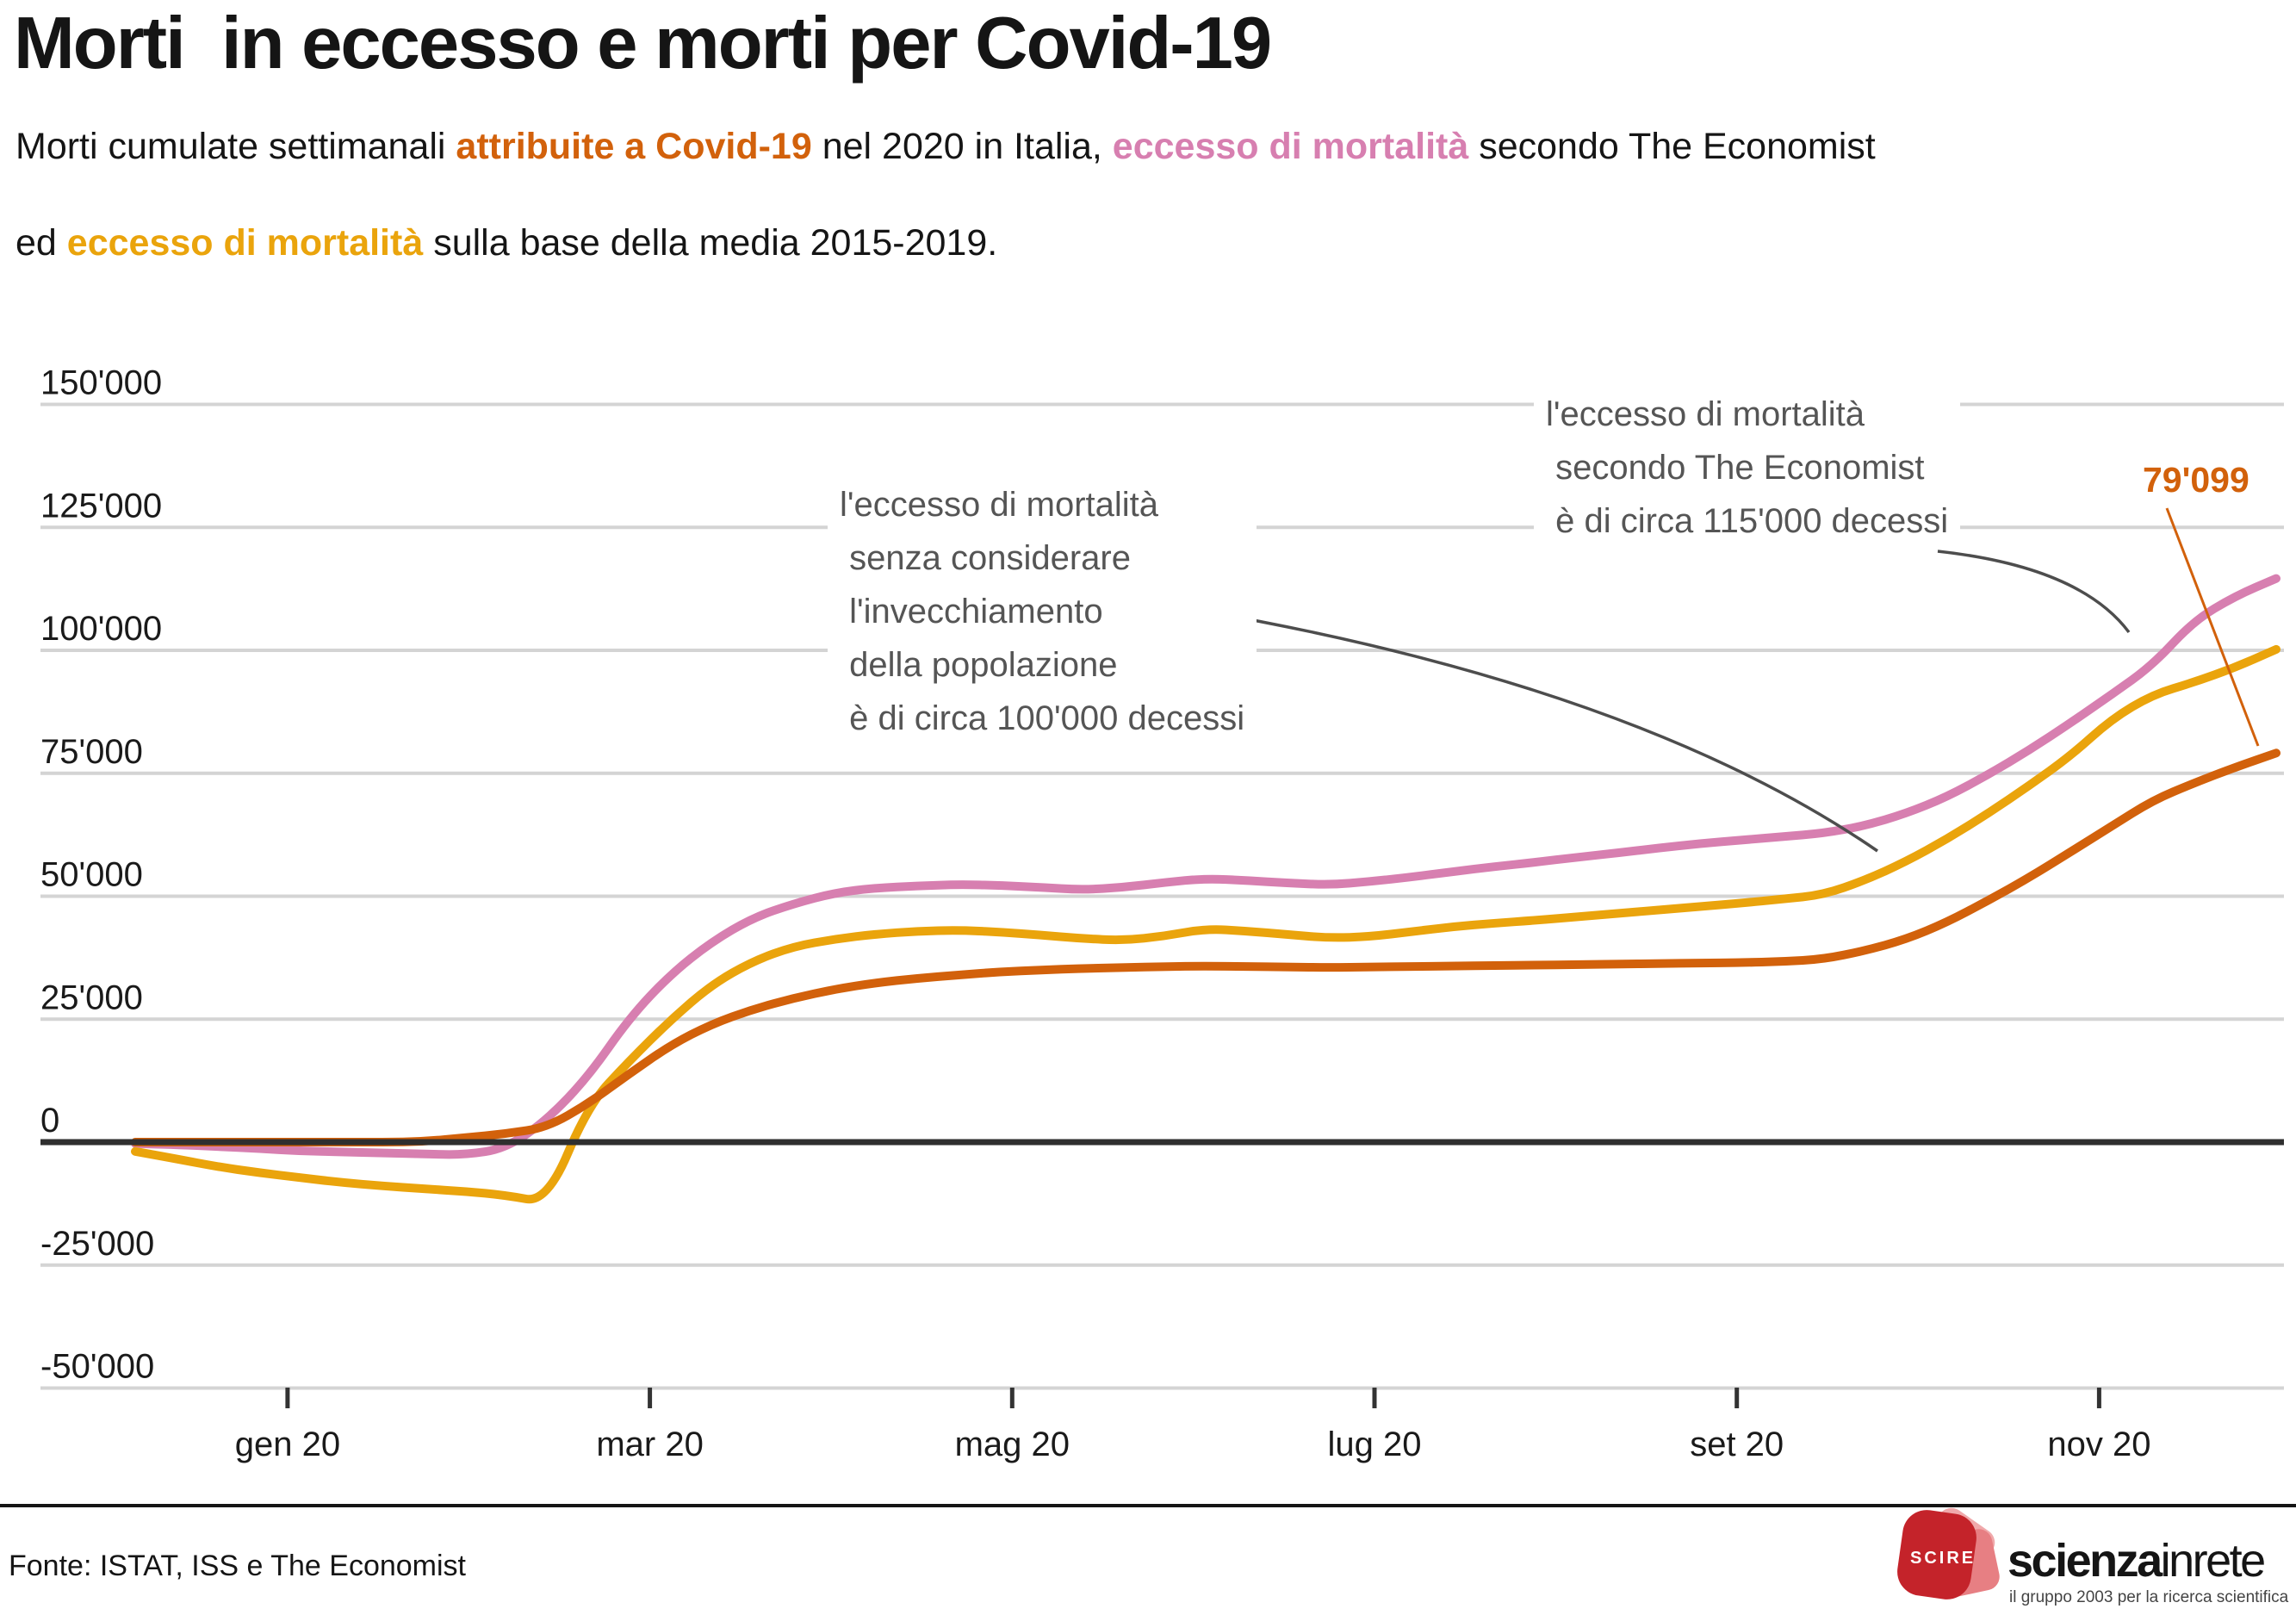 The height and width of the screenshot is (1615, 2296). I want to click on y-tick-label: 25'000, so click(91, 997).